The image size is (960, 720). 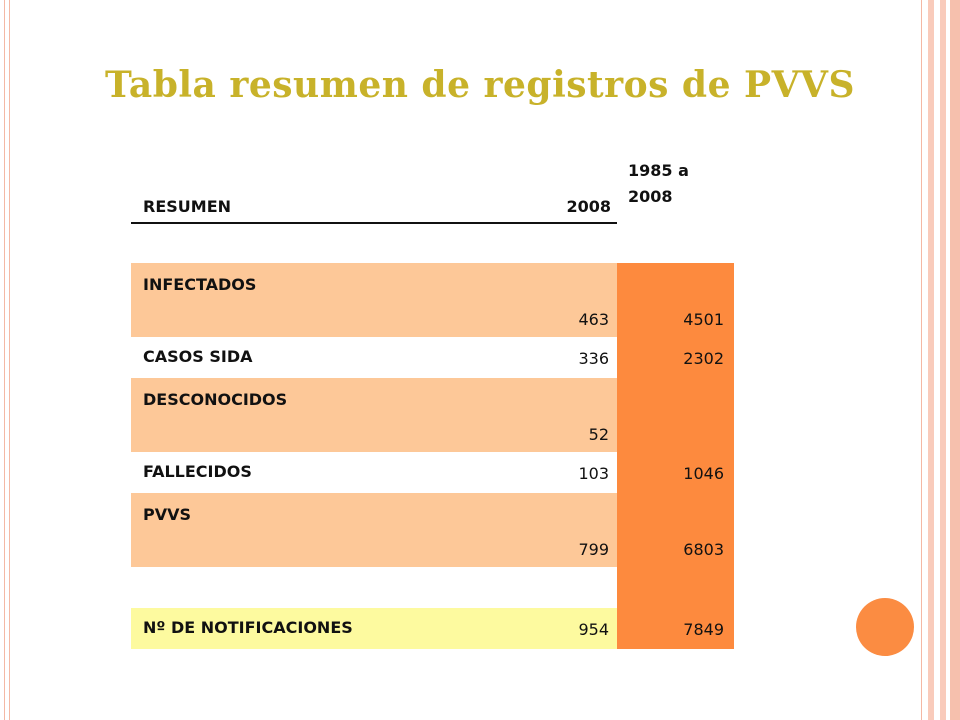 What do you see at coordinates (675, 472) in the screenshot?
I see `row-total-cell: 1046` at bounding box center [675, 472].